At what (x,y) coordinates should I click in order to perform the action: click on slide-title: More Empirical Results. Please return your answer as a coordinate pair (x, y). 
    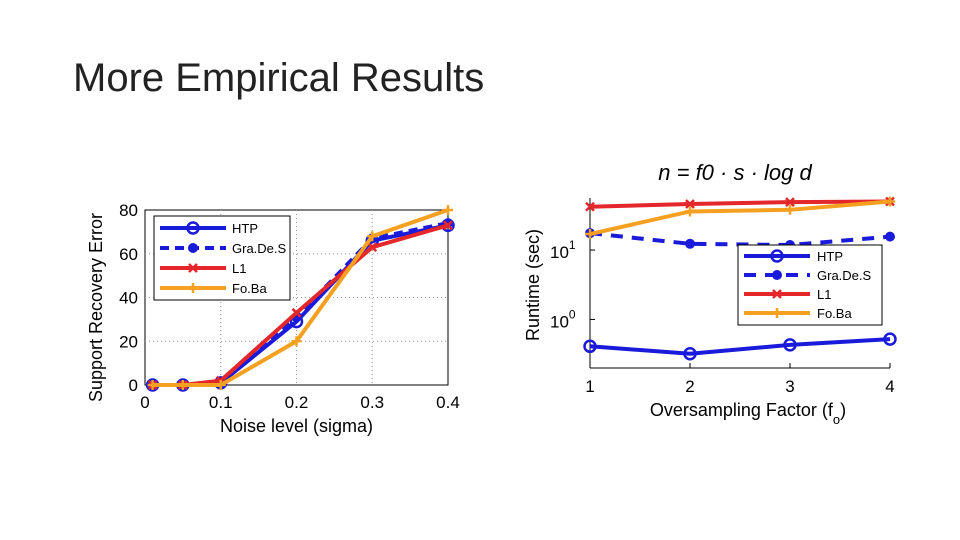
    Looking at the image, I should click on (279, 78).